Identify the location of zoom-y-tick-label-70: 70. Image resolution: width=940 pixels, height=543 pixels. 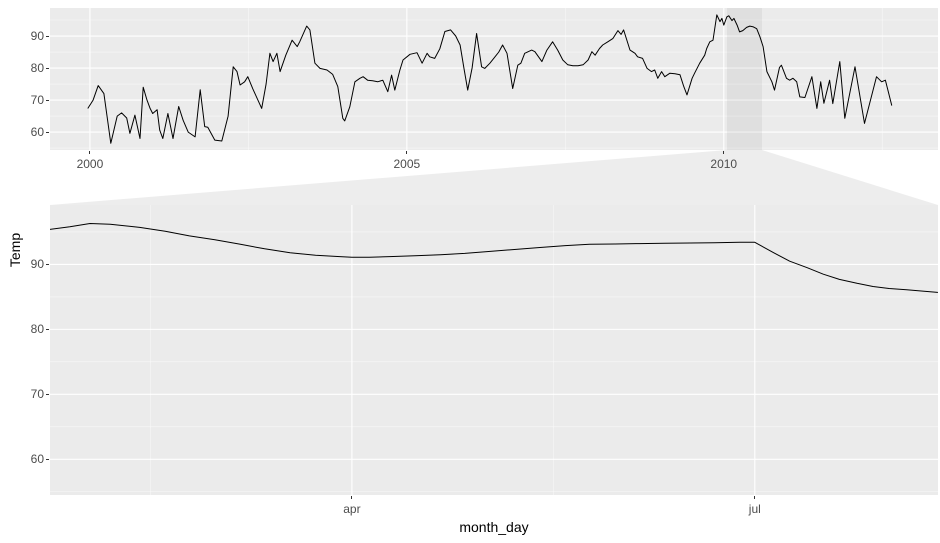
(37, 394).